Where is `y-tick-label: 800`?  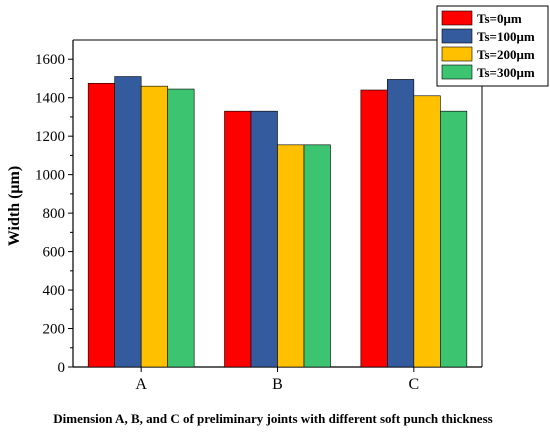
y-tick-label: 800 is located at coordinates (54, 214).